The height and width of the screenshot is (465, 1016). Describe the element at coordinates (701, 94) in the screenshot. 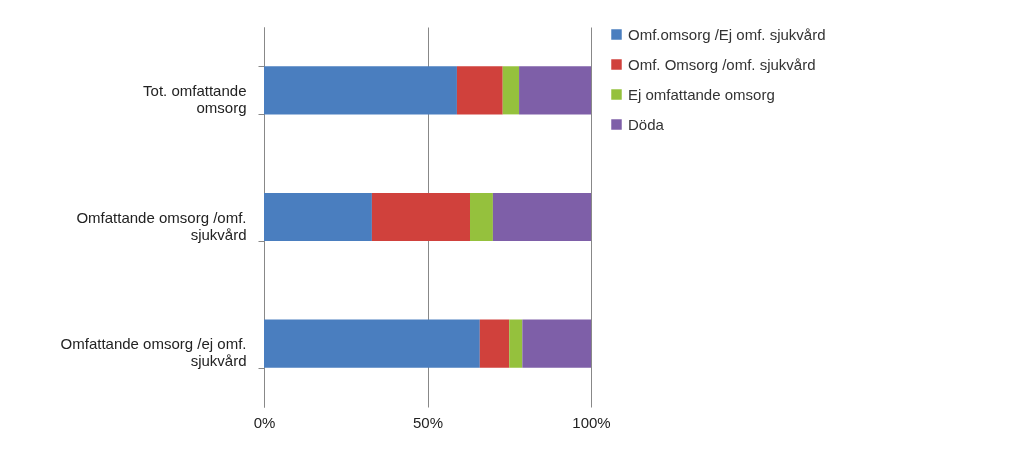

I see `legend-label: Ej omfattande omsorg` at that location.